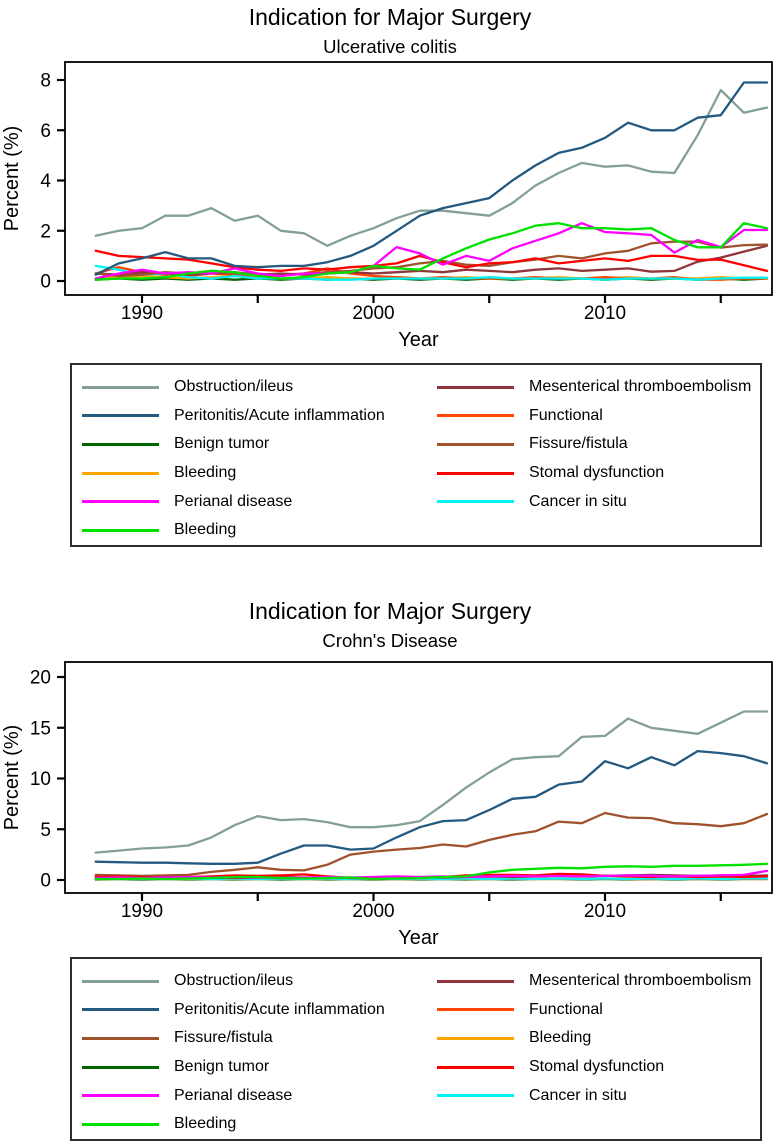 The width and height of the screenshot is (780, 1148). I want to click on series-line-fissure-fistula, so click(431, 844).